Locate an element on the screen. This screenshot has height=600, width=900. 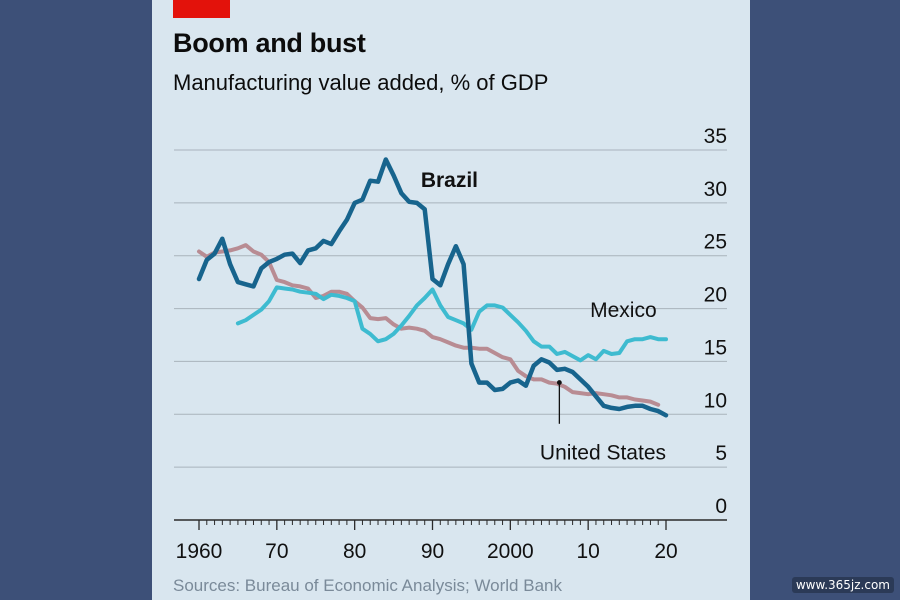
x-tick-label: 20 is located at coordinates (665, 551).